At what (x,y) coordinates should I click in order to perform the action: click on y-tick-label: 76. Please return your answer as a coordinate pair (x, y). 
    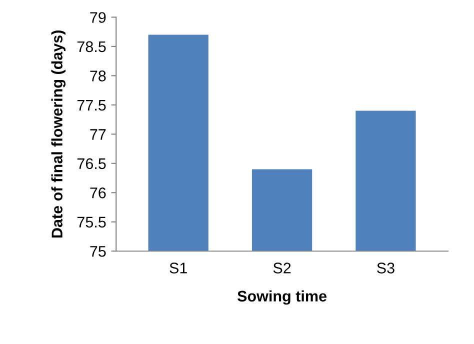
    Looking at the image, I should click on (98, 193).